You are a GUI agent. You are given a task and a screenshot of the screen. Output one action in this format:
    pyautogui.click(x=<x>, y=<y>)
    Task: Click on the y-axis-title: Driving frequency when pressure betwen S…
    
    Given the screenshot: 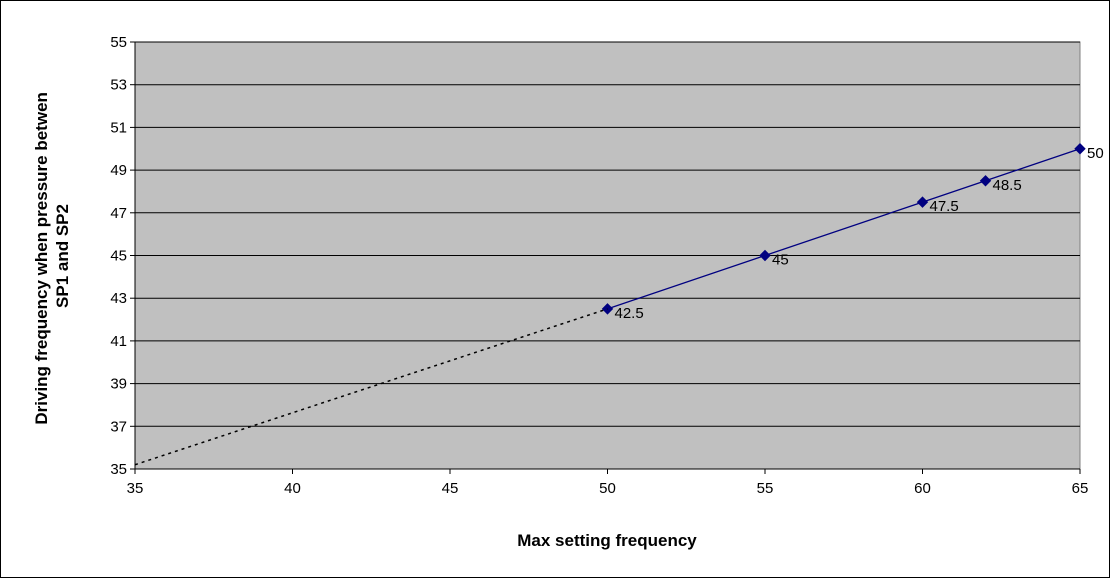 What is the action you would take?
    pyautogui.click(x=52, y=255)
    